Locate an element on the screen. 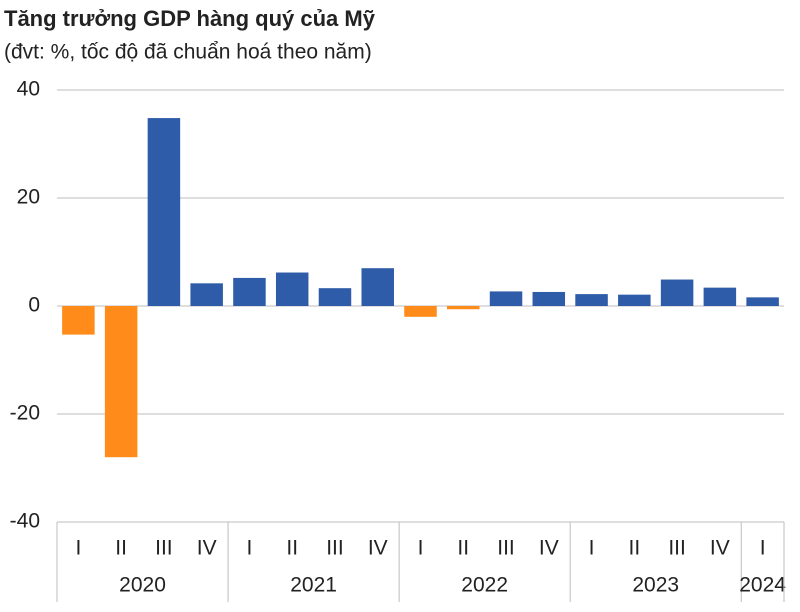  group-label: 2022 is located at coordinates (484, 585).